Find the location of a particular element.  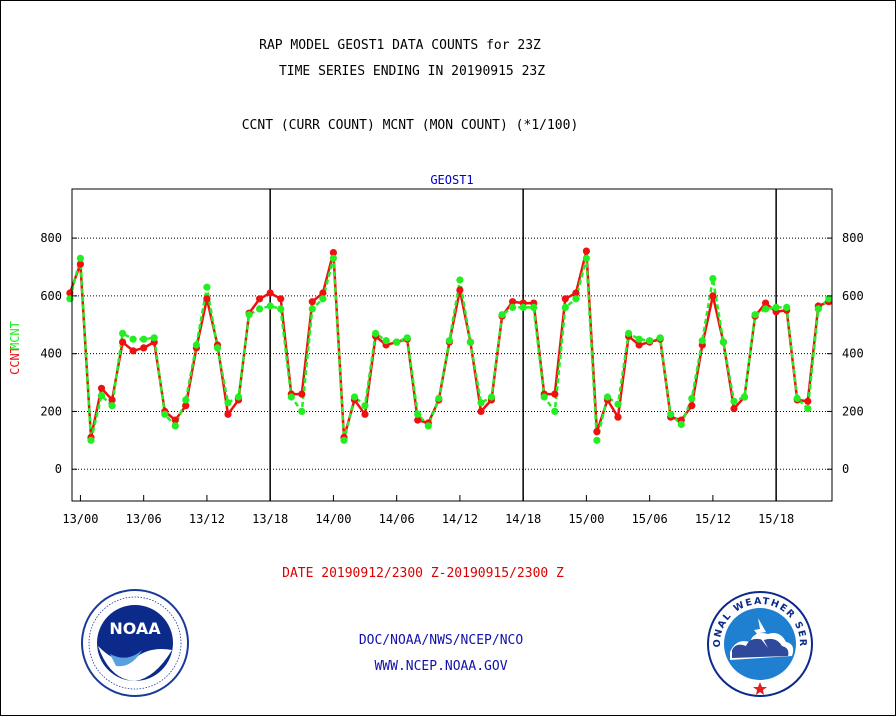

y-axis-label-mcnt: MCNT is located at coordinates (15, 335).